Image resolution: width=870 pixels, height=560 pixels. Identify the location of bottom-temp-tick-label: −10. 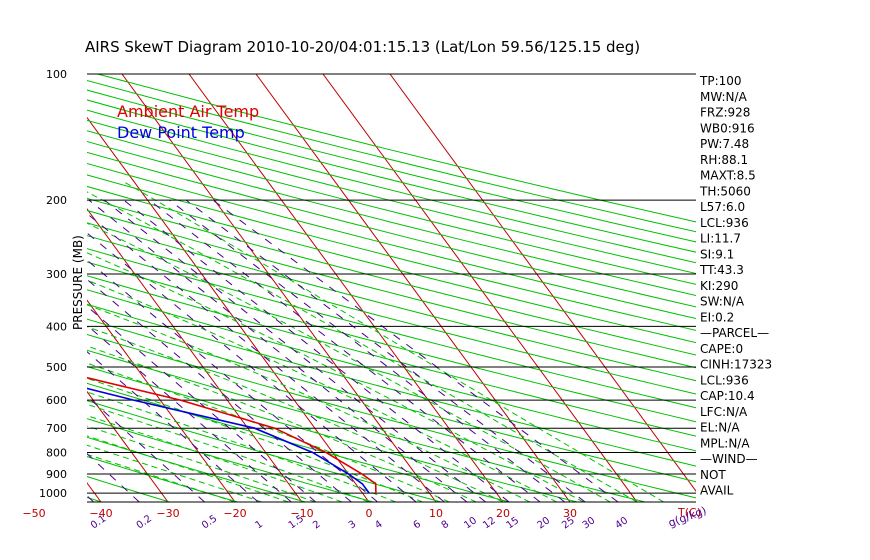
(301, 513).